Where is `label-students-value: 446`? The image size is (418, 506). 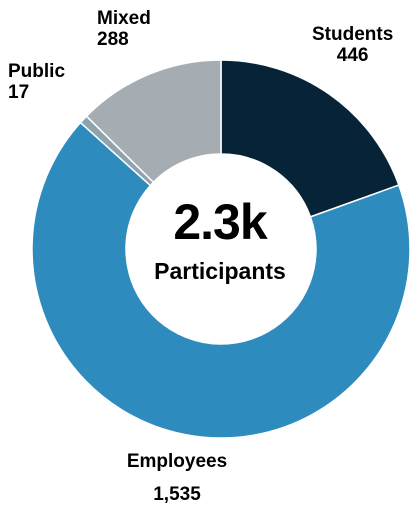
label-students-value: 446 is located at coordinates (352, 55).